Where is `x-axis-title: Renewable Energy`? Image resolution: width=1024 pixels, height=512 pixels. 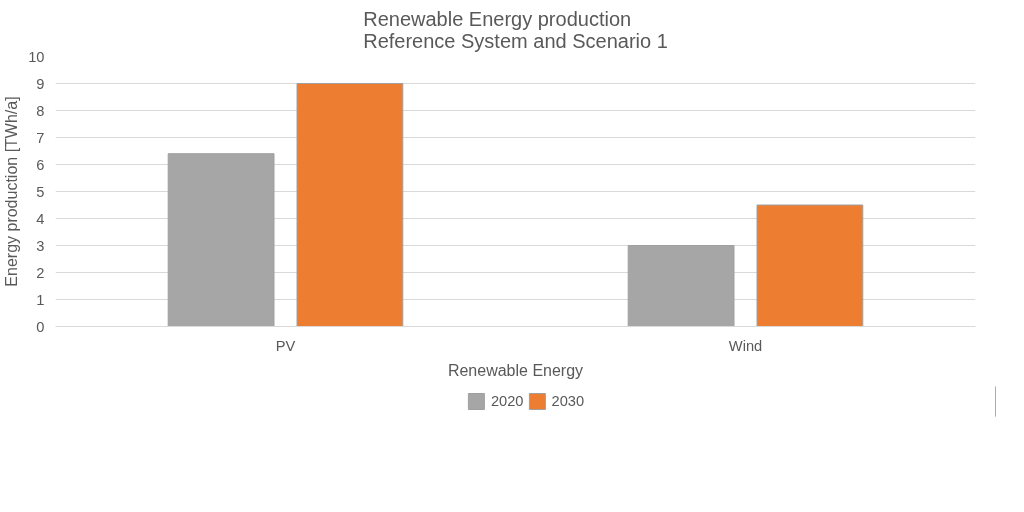 x-axis-title: Renewable Energy is located at coordinates (515, 370).